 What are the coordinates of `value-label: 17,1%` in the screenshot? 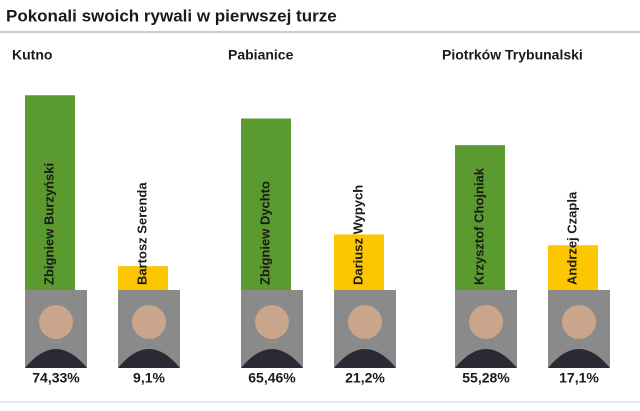 It's located at (579, 378).